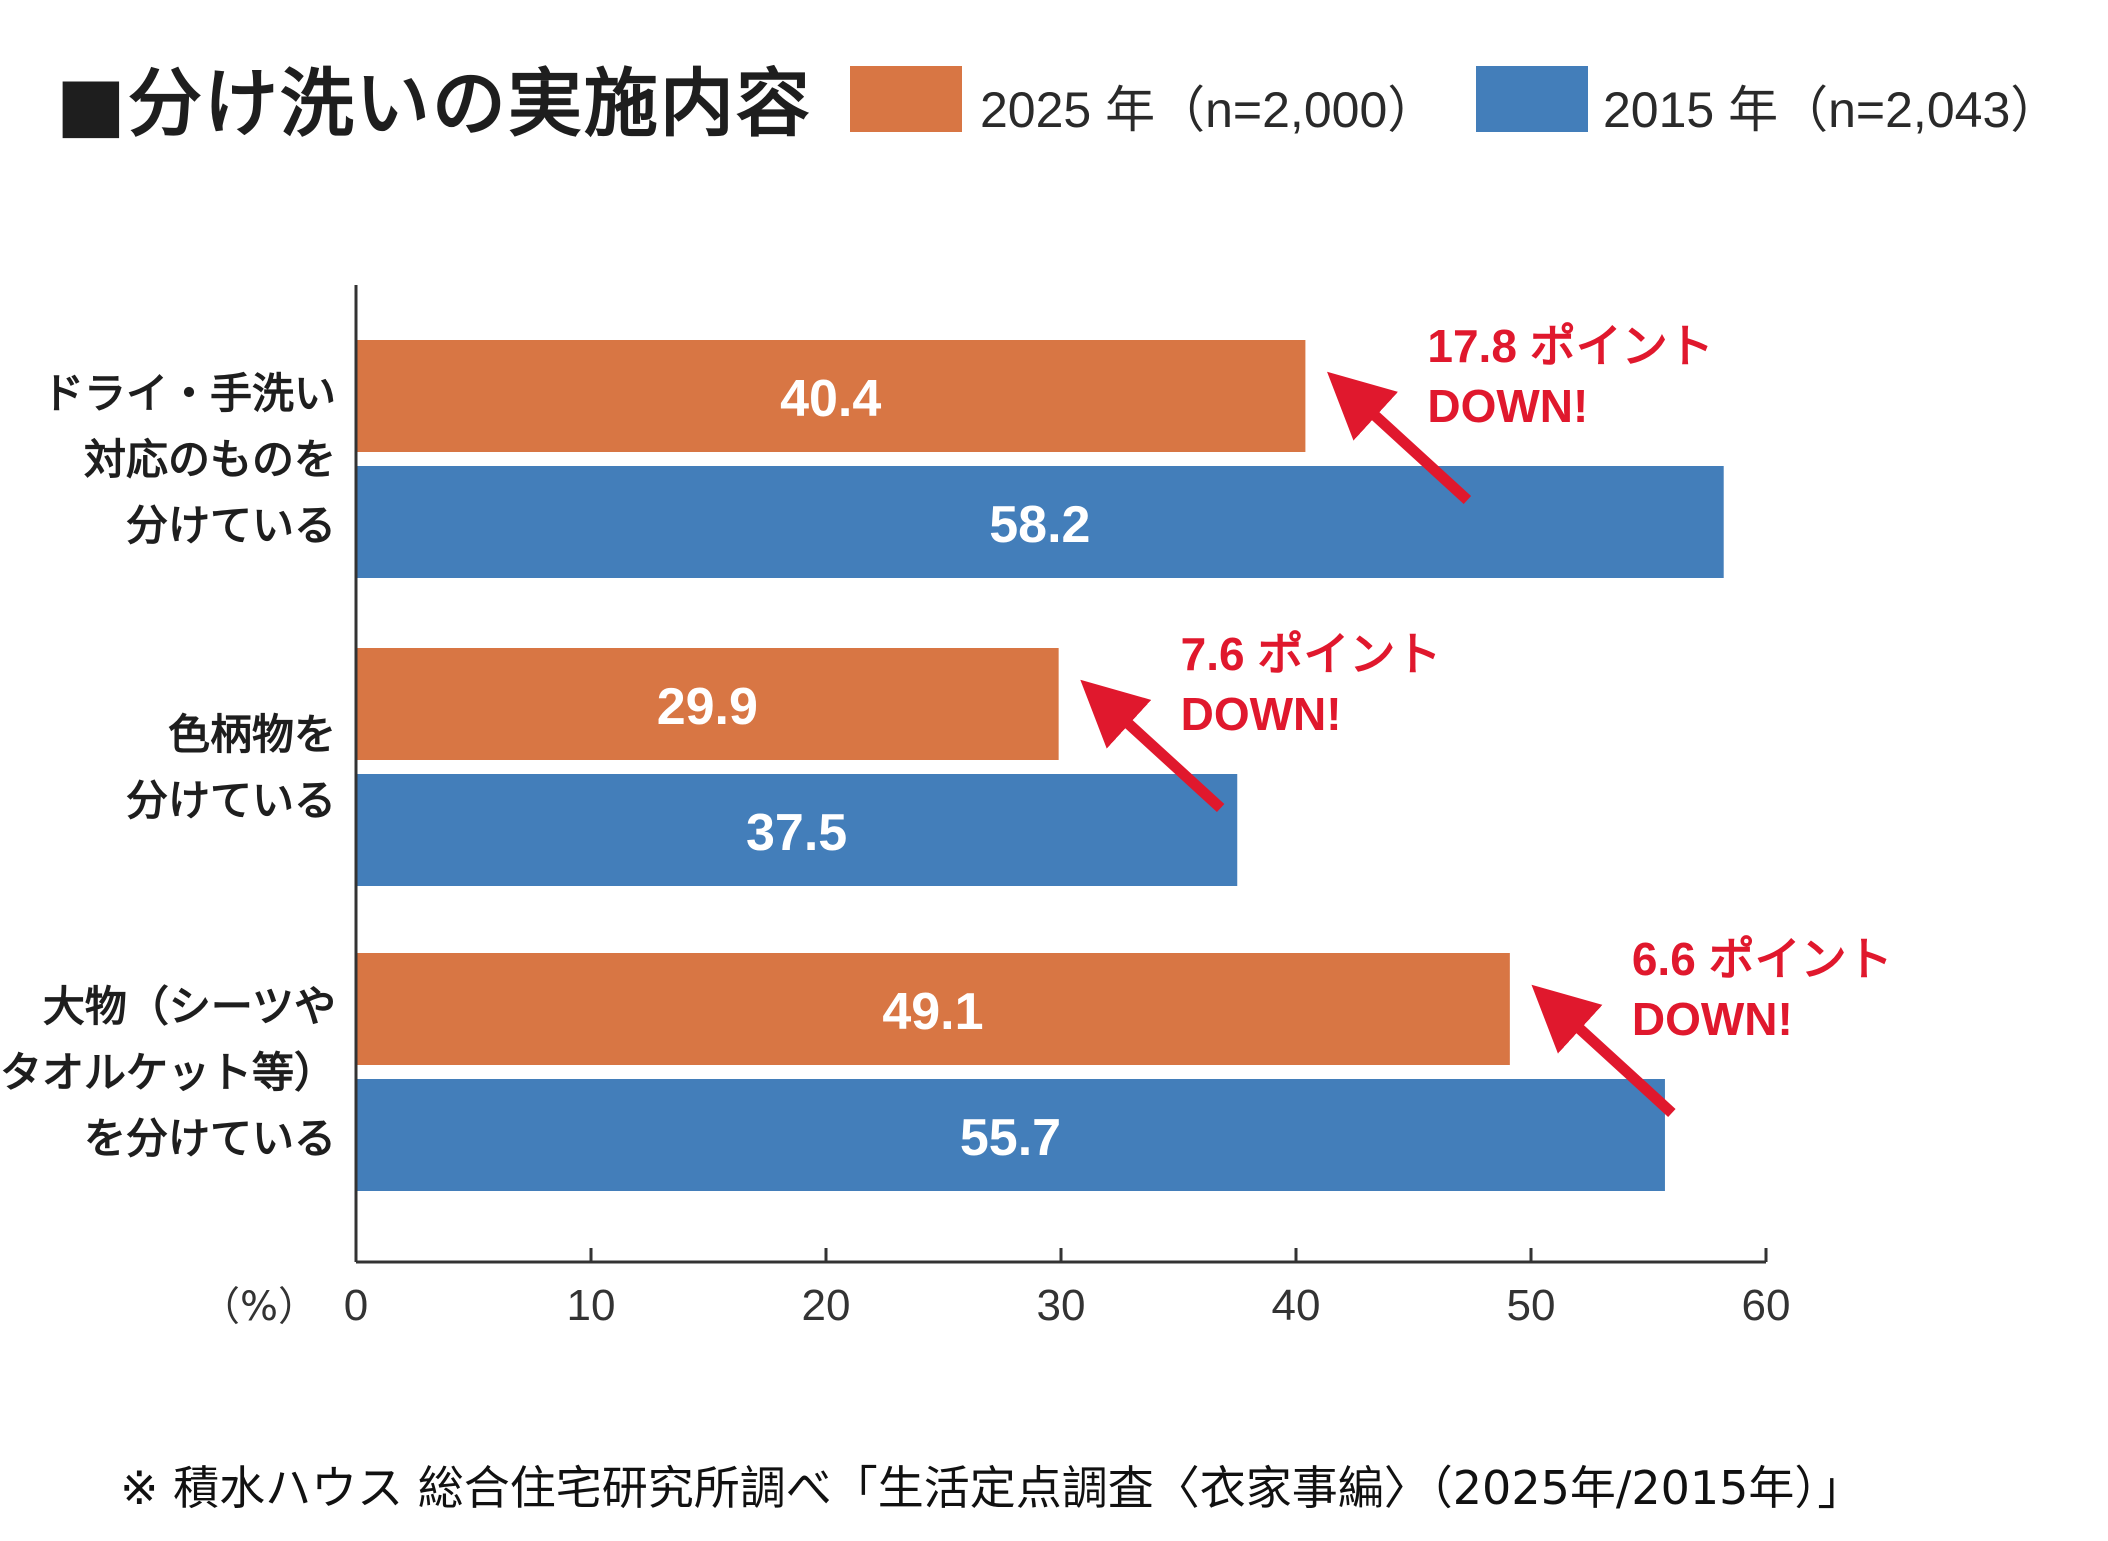 Image resolution: width=2108 pixels, height=1541 pixels. I want to click on bar-2025-cat2, so click(933, 1009).